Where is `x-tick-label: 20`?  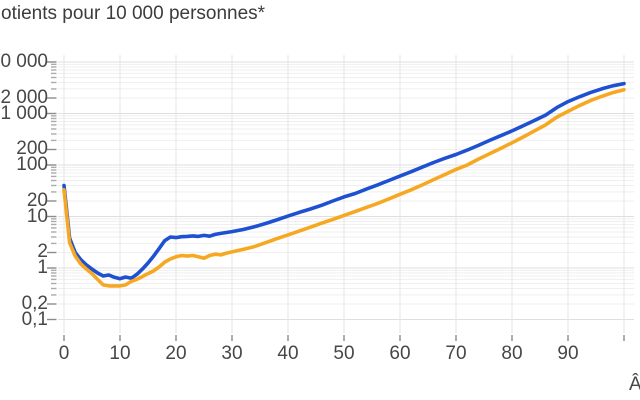
x-tick-label: 20 is located at coordinates (176, 353).